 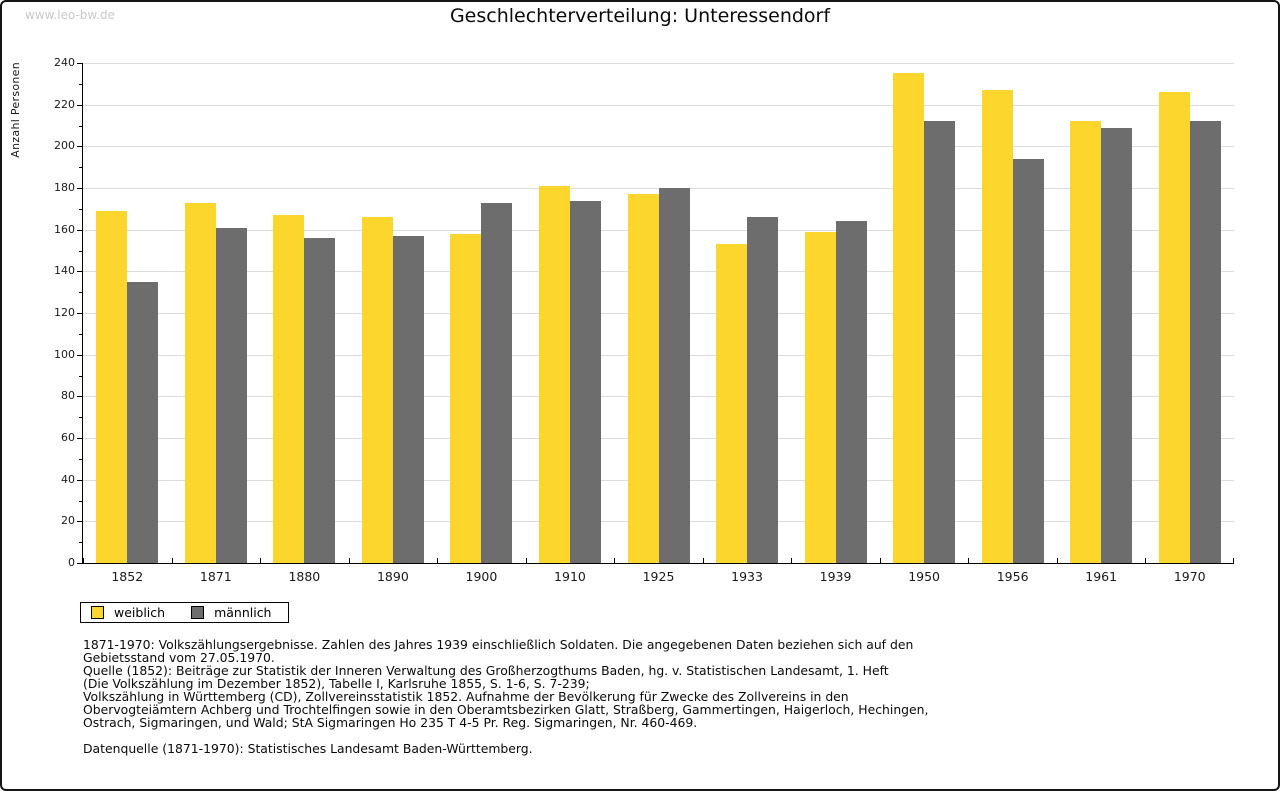 I want to click on bar-weiblich-1950, so click(x=909, y=318).